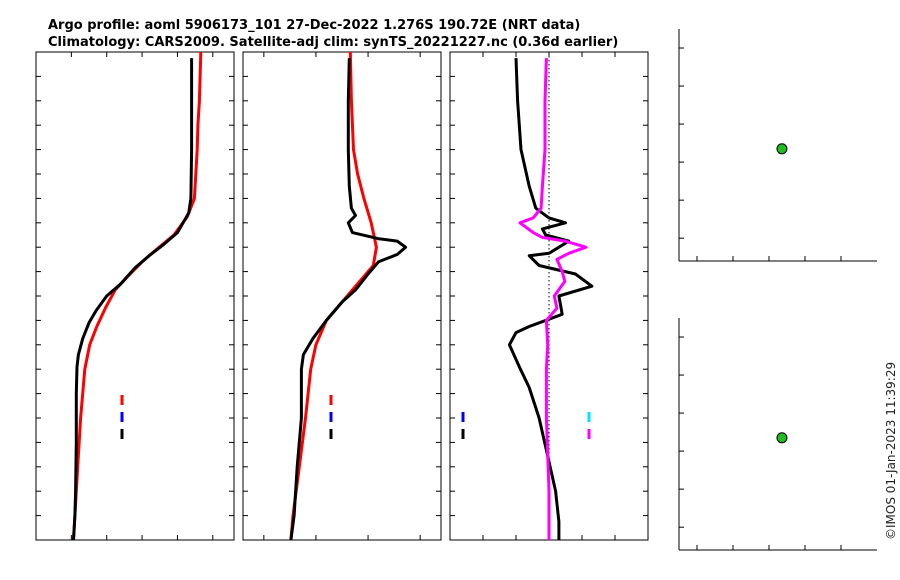  Describe the element at coordinates (891, 451) in the screenshot. I see `imos-timestamp: ©IMOS 01-Jan-2023 11:39:29` at that location.